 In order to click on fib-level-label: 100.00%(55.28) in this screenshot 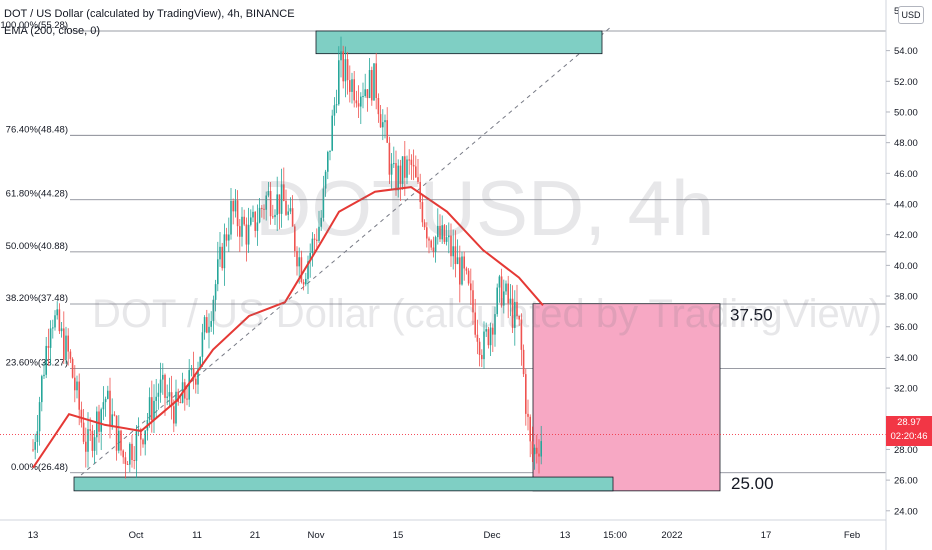, I will do `click(34, 25)`.